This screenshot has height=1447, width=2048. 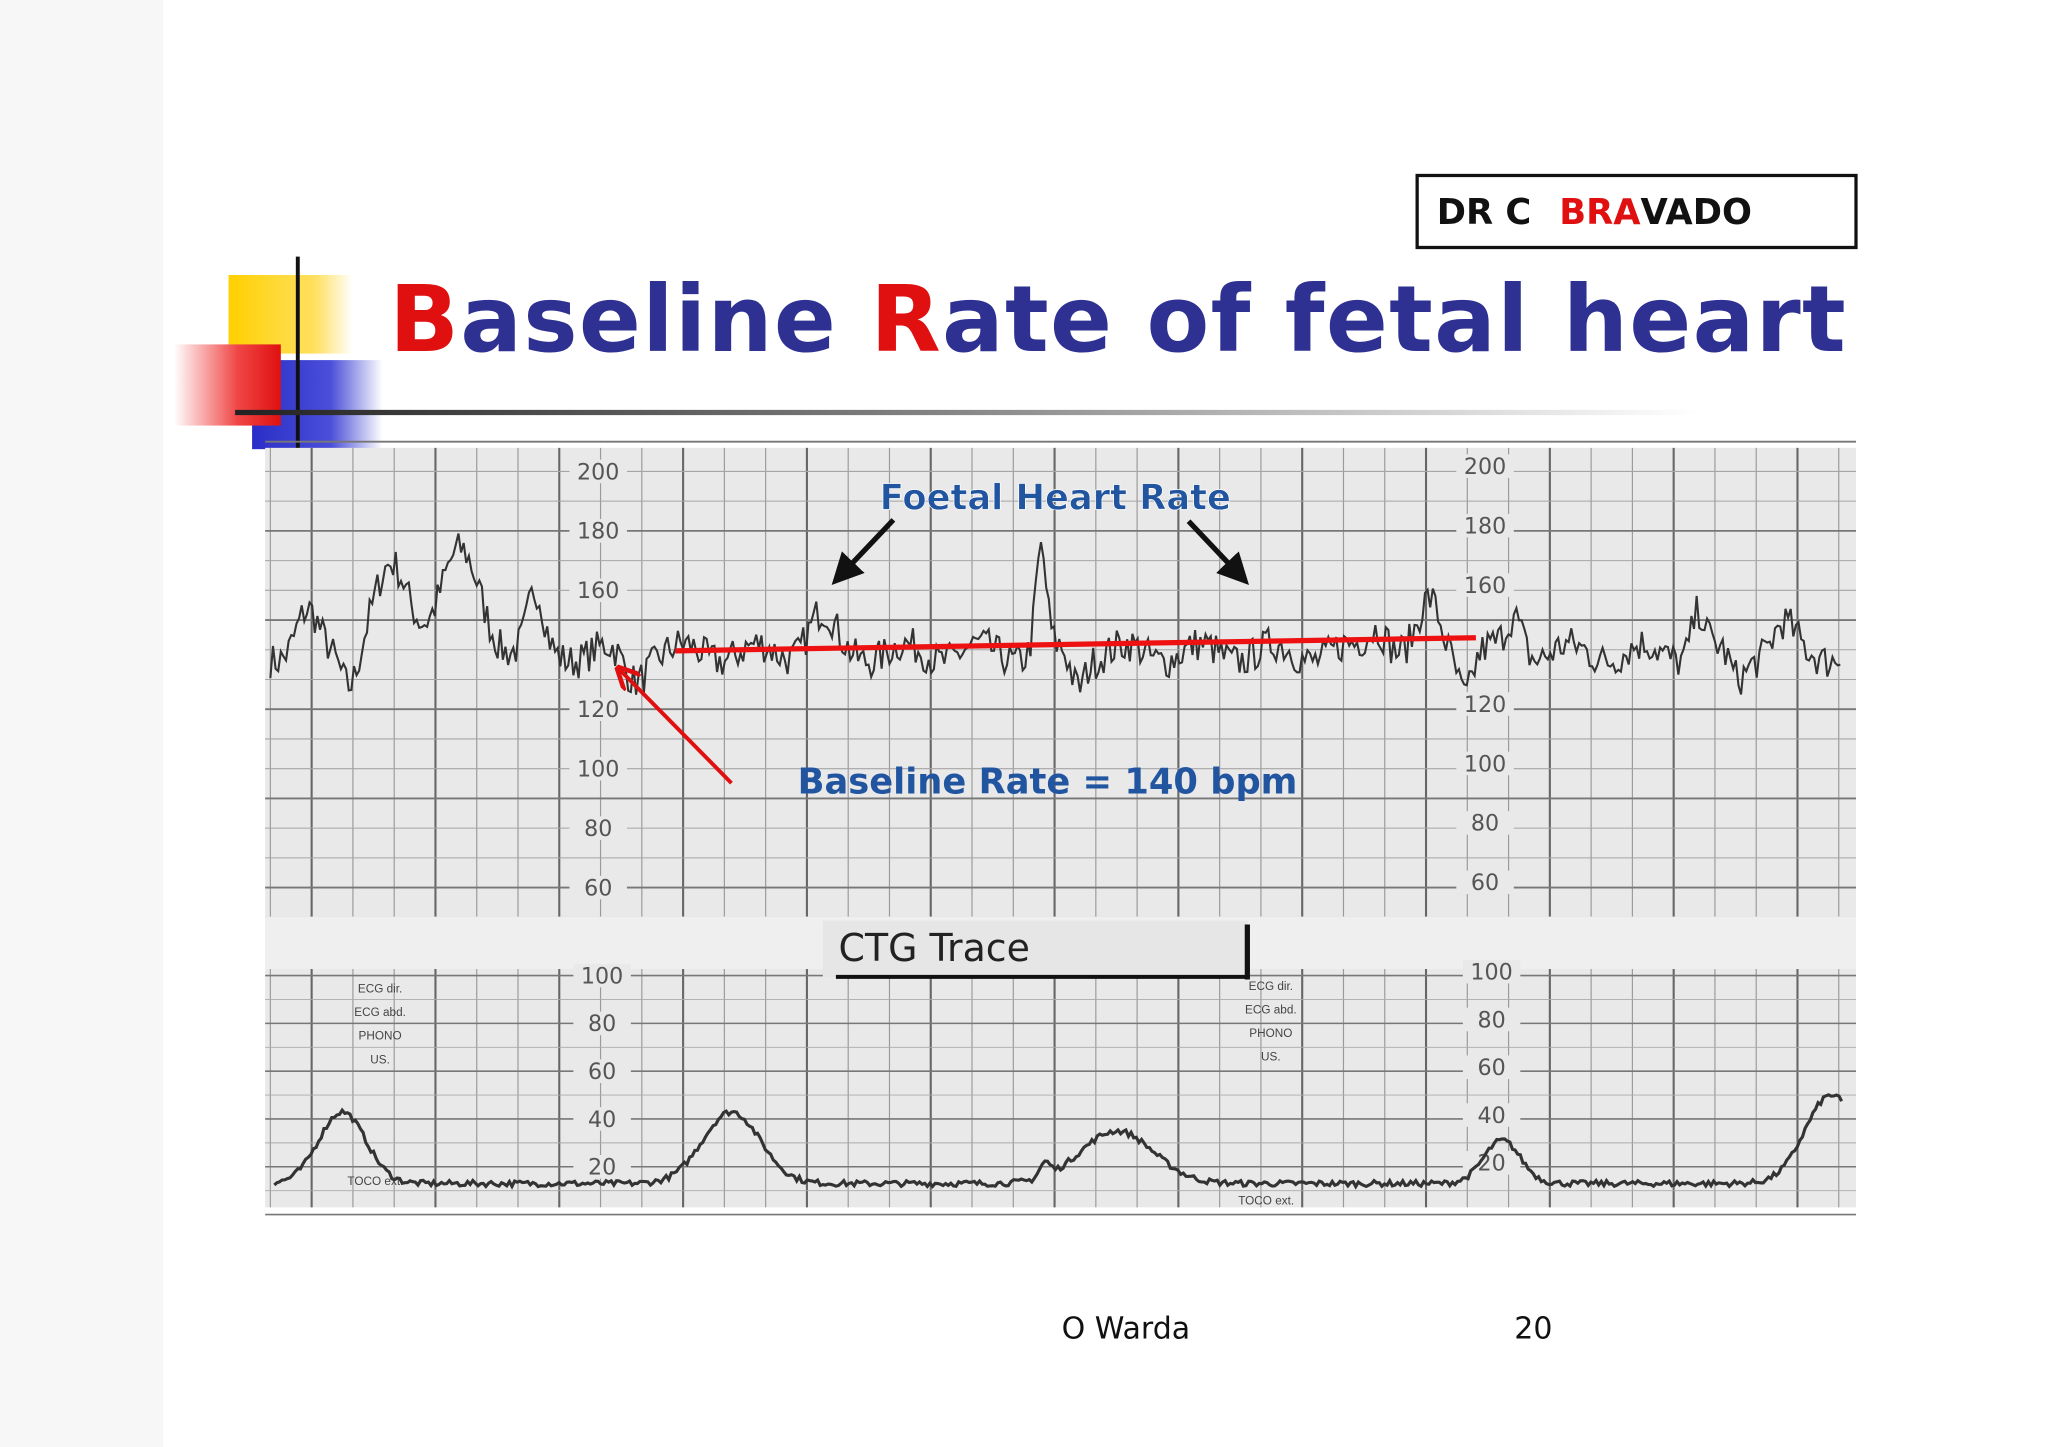 I want to click on title-part: B, so click(x=424, y=319).